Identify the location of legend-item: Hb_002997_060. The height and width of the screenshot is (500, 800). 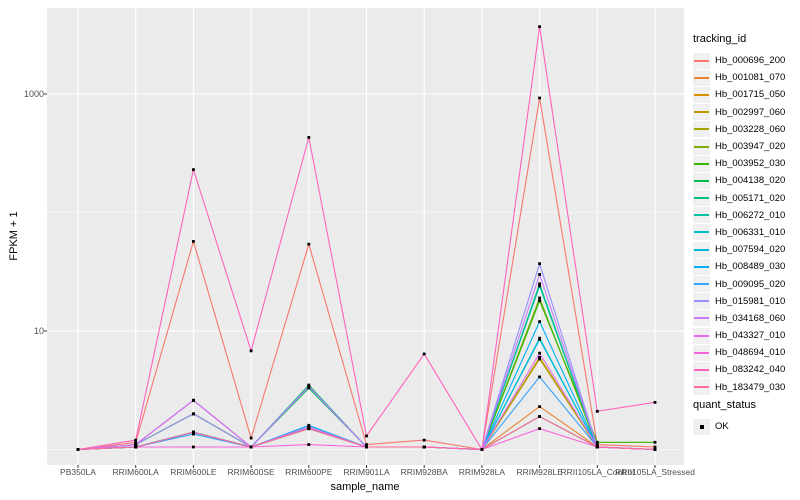
(739, 112).